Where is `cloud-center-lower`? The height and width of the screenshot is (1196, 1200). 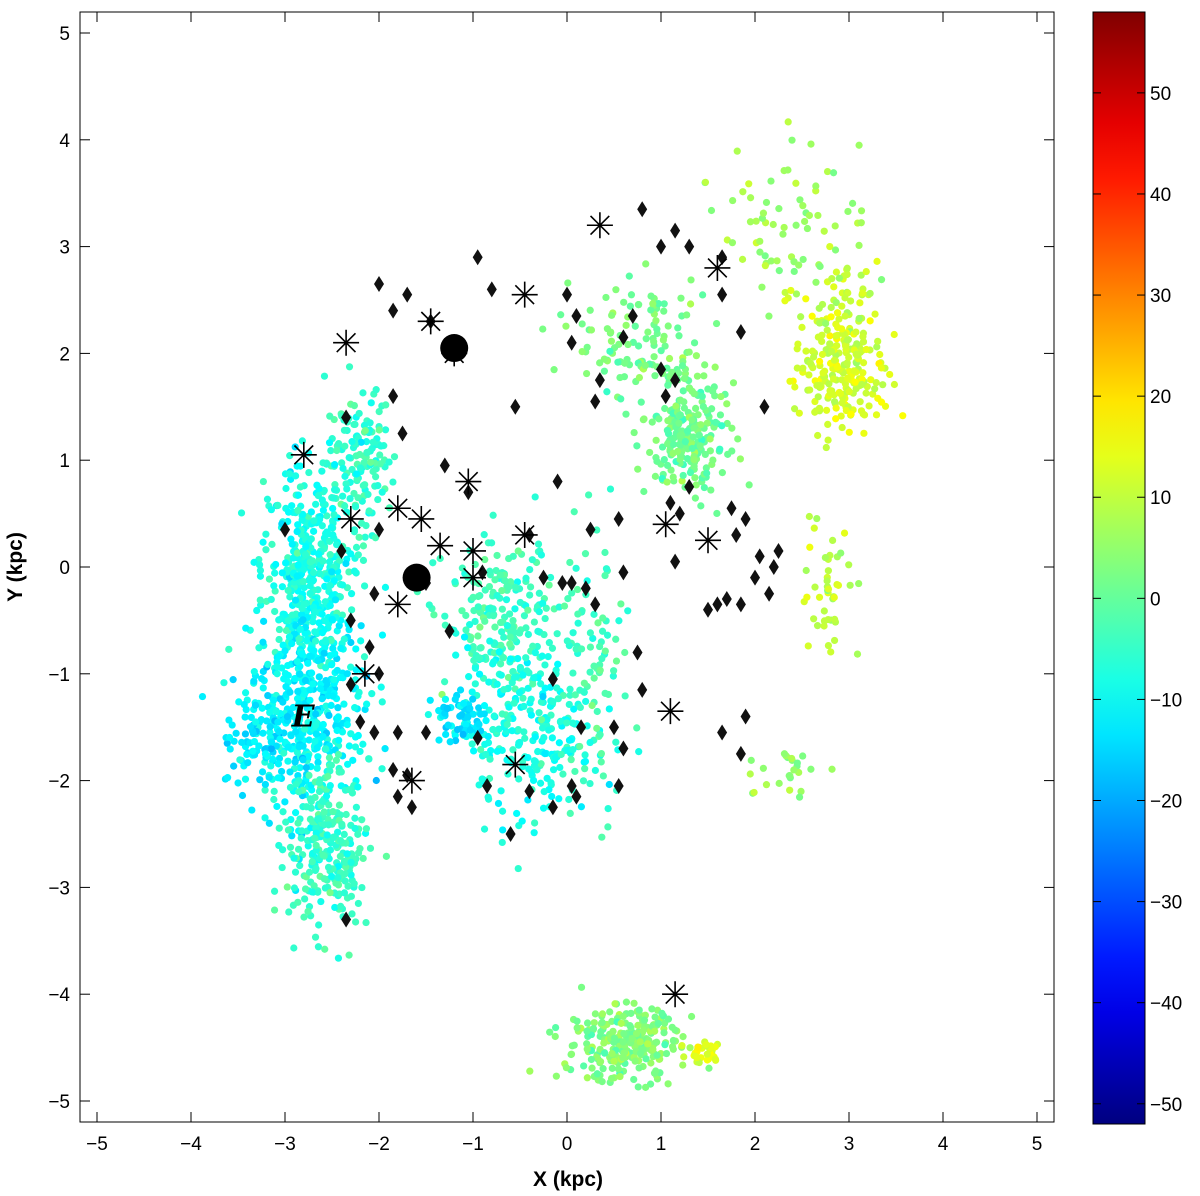
cloud-center-lower is located at coordinates (518, 712).